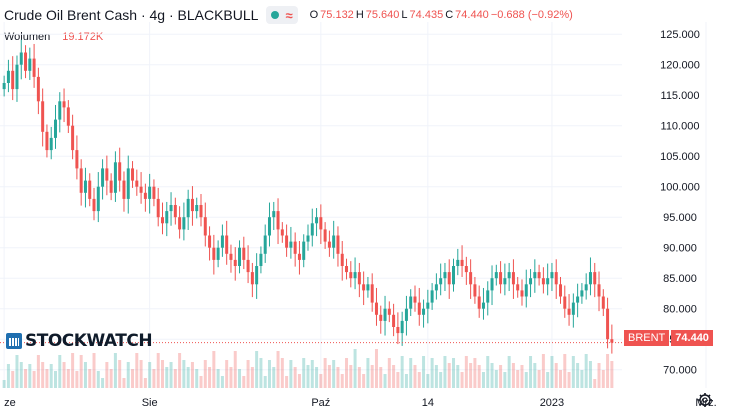 The height and width of the screenshot is (414, 732). I want to click on high-key: H, so click(359, 15).